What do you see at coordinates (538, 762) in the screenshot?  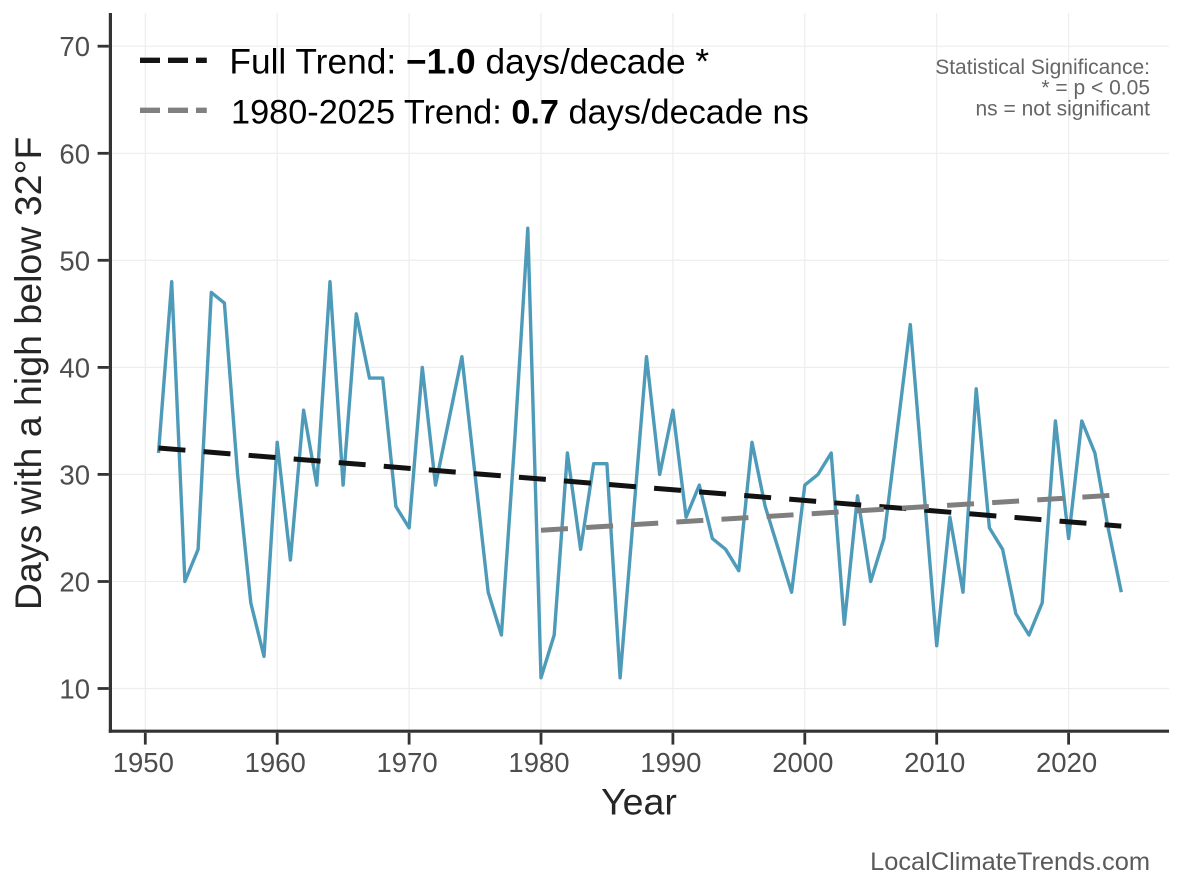 I see `svg-text: 1980` at bounding box center [538, 762].